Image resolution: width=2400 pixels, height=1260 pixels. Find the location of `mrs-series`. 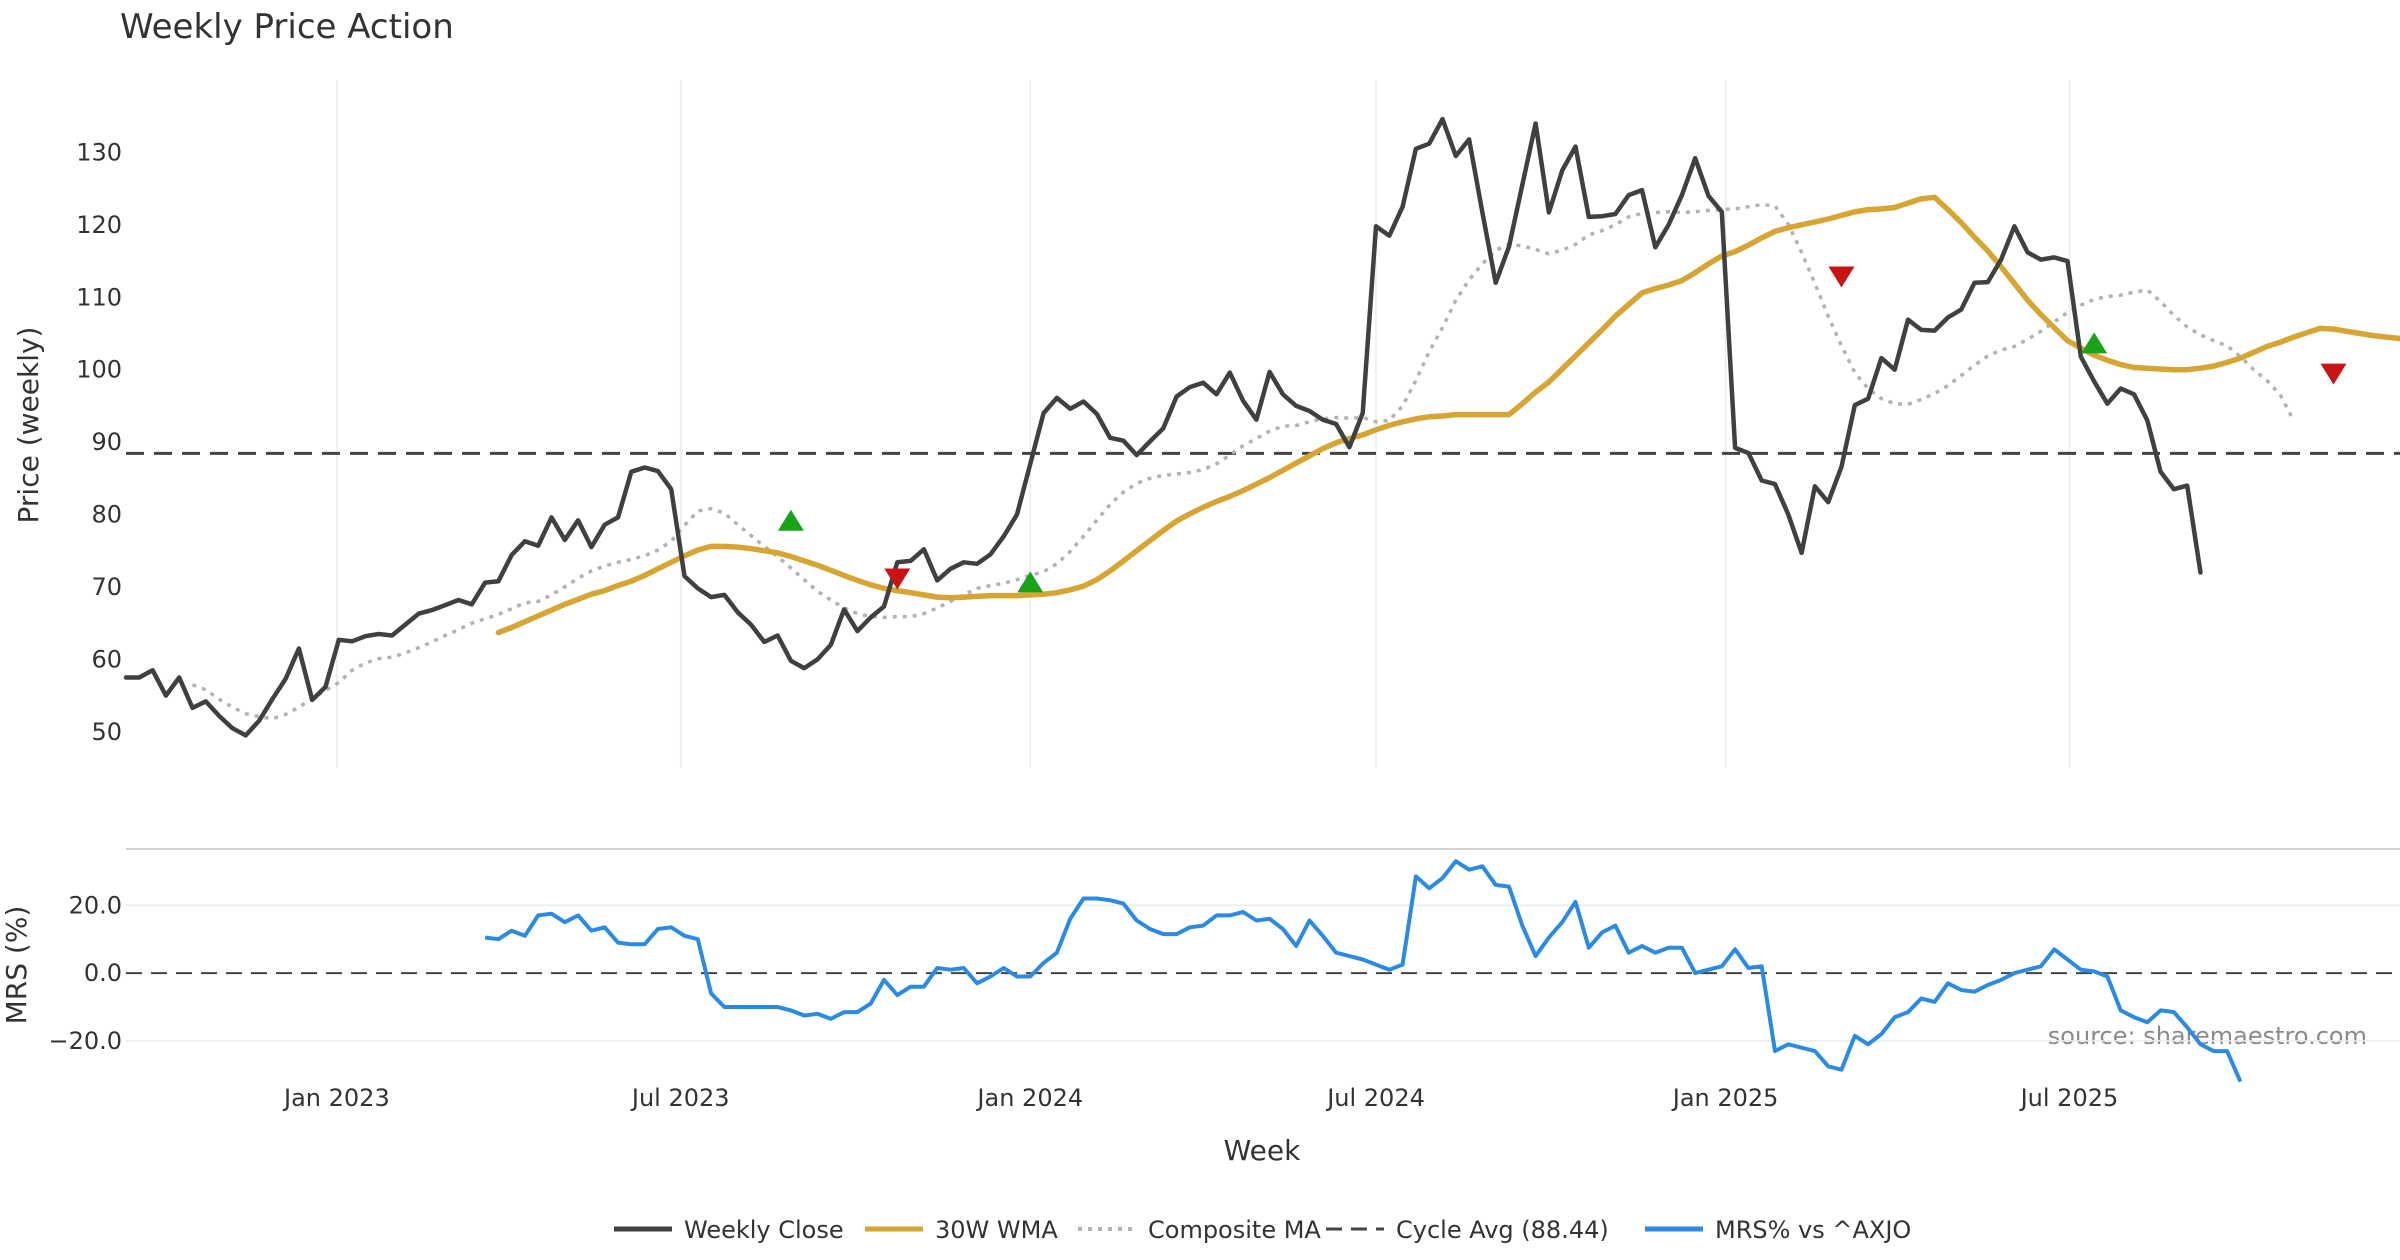

mrs-series is located at coordinates (1363, 971).